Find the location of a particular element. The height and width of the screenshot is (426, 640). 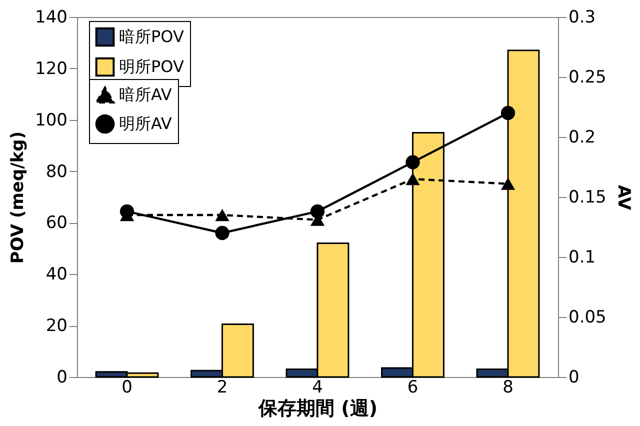

y-axis-title: POV (meq/kg) is located at coordinates (18, 197).